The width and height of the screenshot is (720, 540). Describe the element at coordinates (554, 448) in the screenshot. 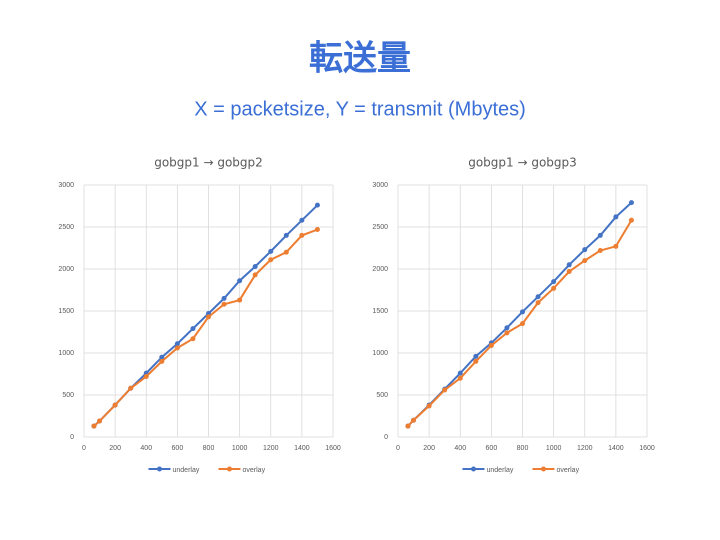

I see `x-tick-label: 1000` at that location.